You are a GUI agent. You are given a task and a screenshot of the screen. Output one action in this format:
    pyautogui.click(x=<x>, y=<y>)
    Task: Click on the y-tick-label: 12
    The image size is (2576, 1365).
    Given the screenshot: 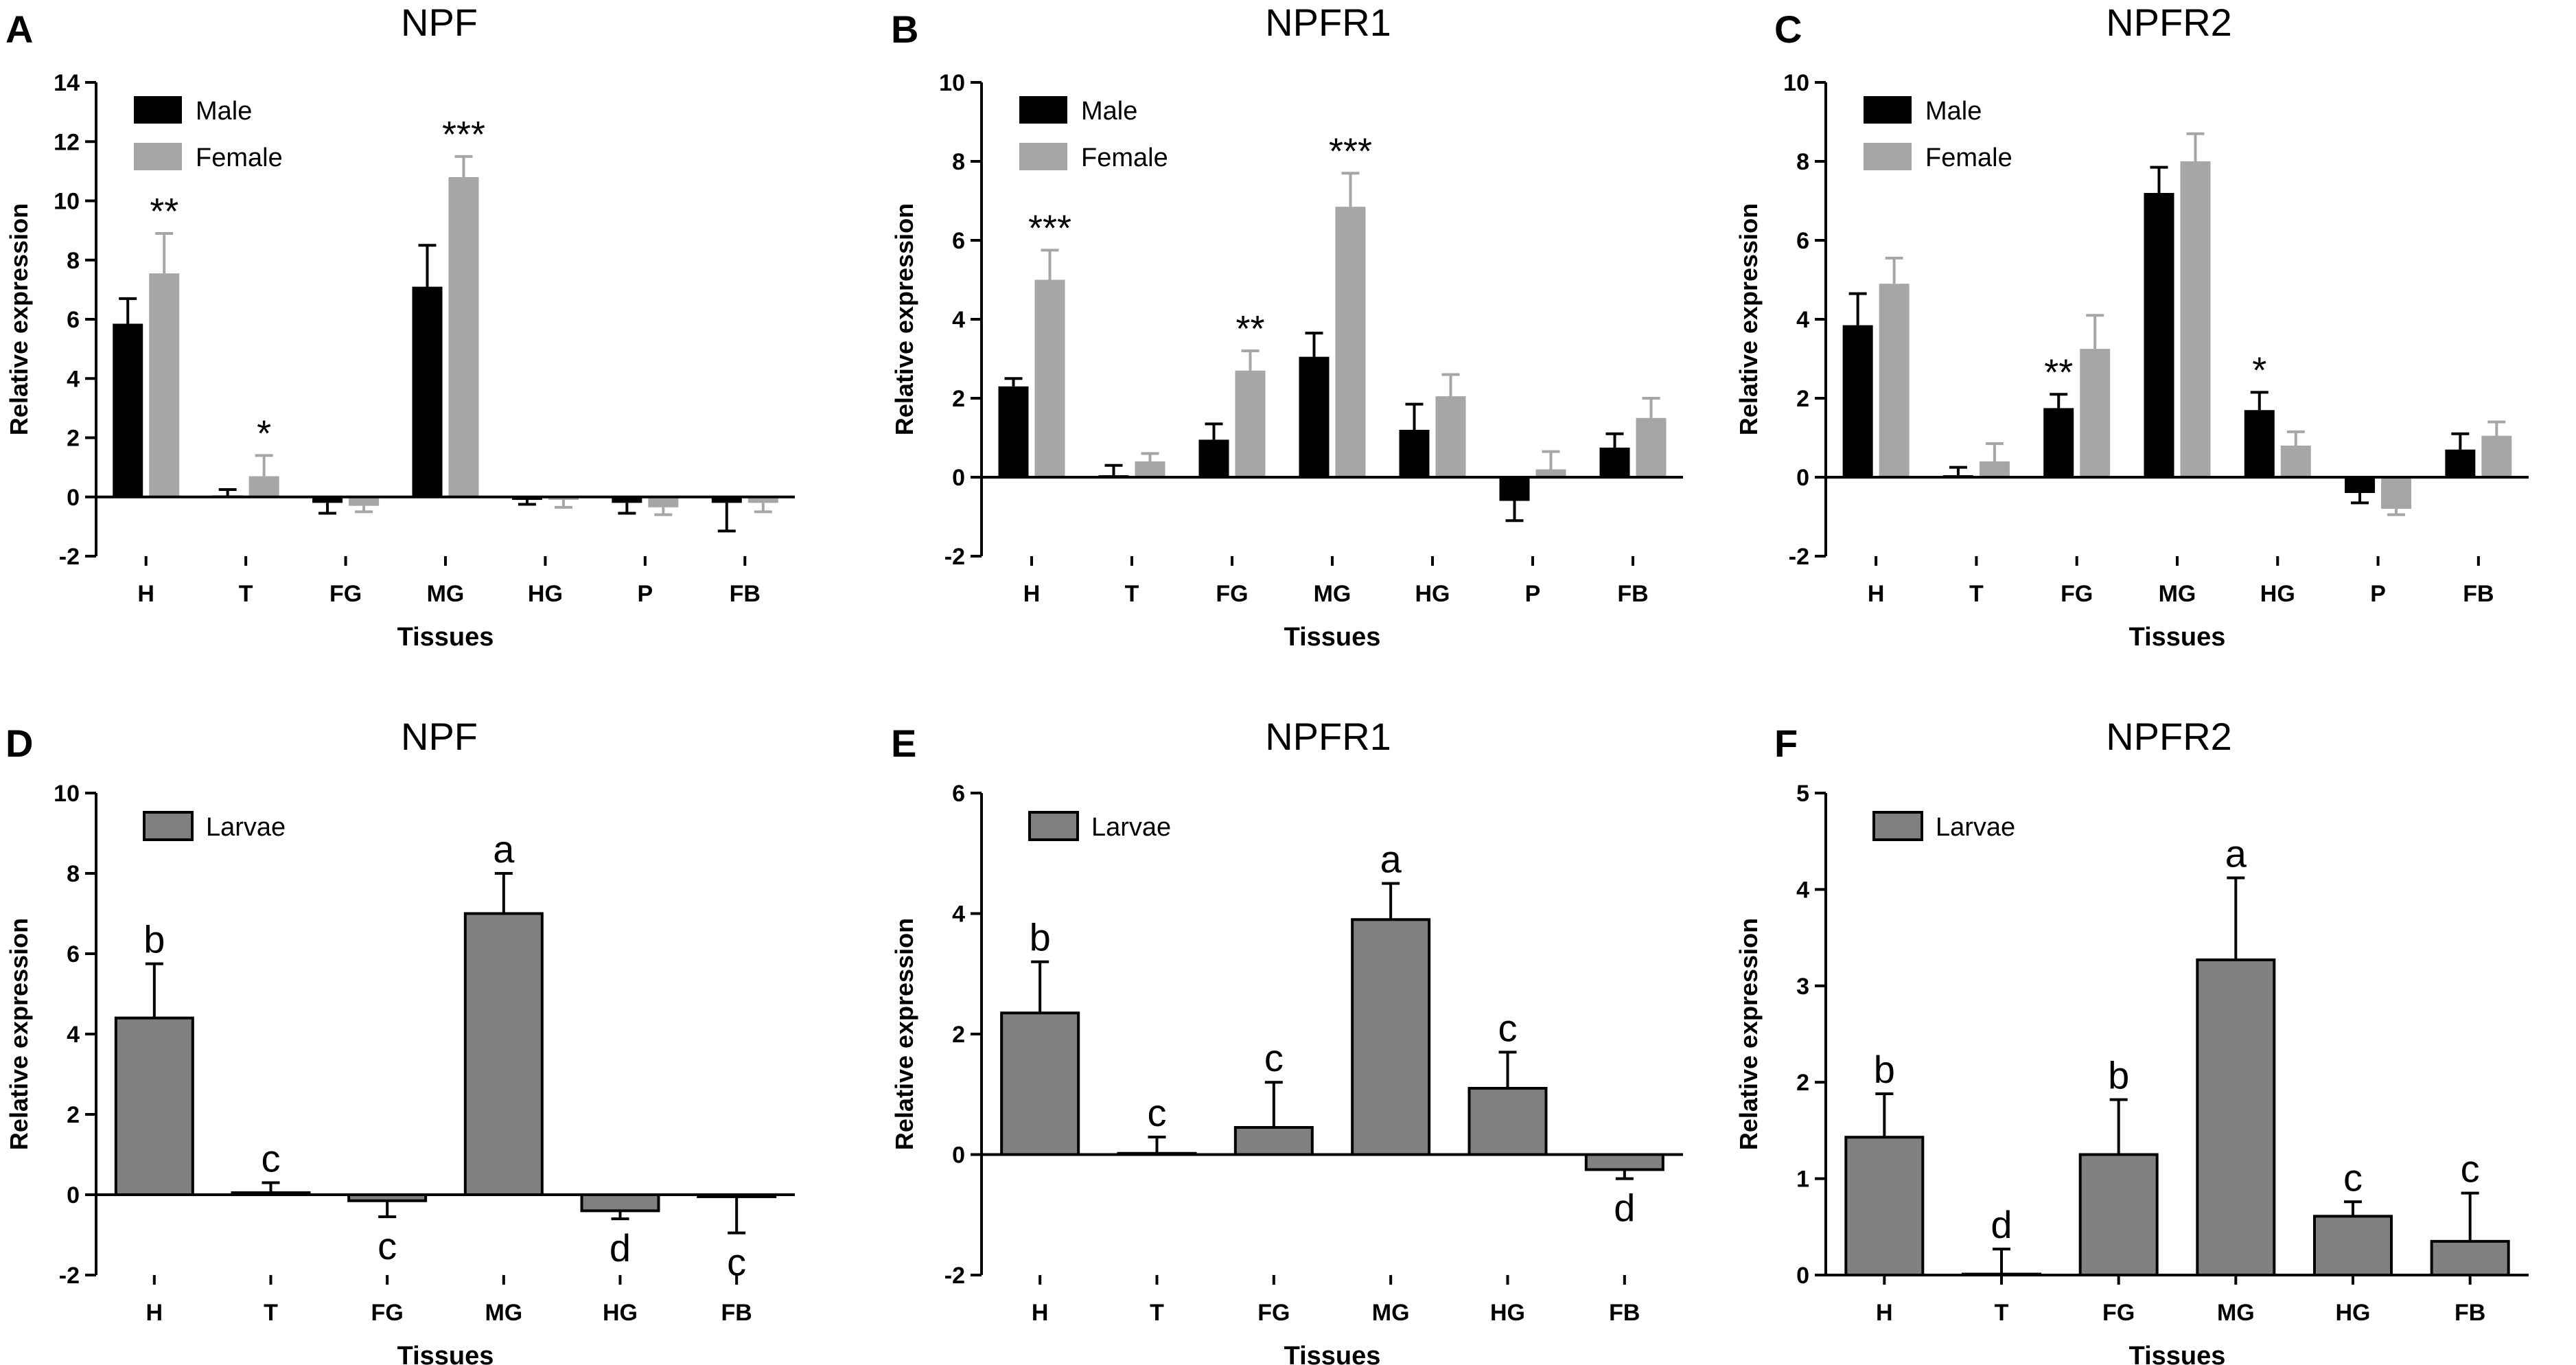 What is the action you would take?
    pyautogui.click(x=67, y=142)
    